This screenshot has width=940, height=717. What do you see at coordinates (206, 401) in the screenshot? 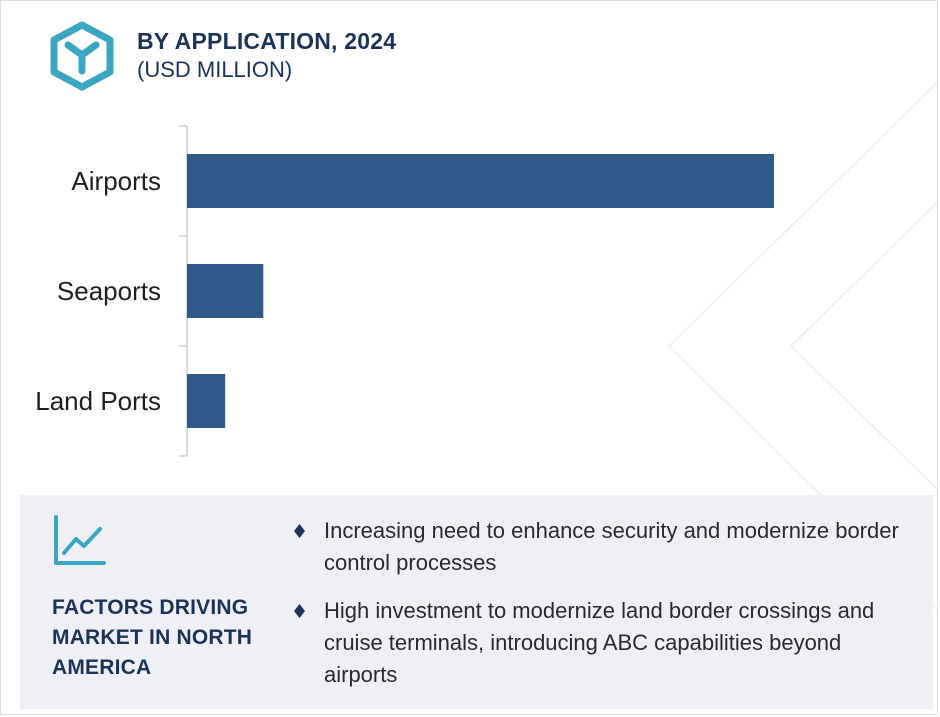
I see `bar-land-ports` at bounding box center [206, 401].